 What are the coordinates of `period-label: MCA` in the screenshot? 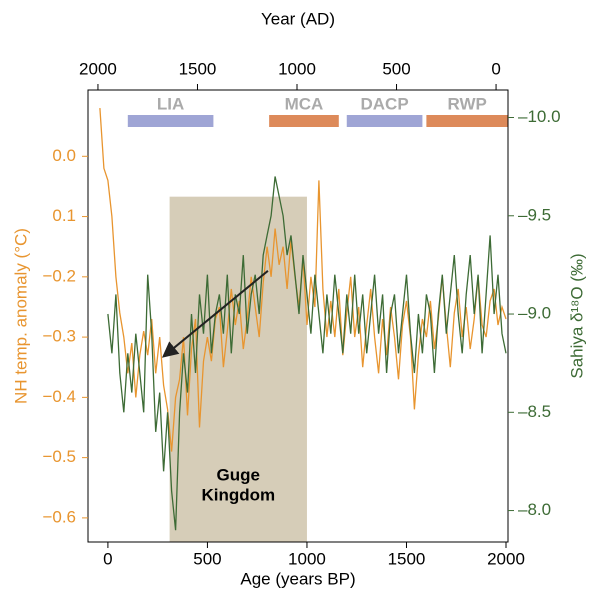 It's located at (304, 103).